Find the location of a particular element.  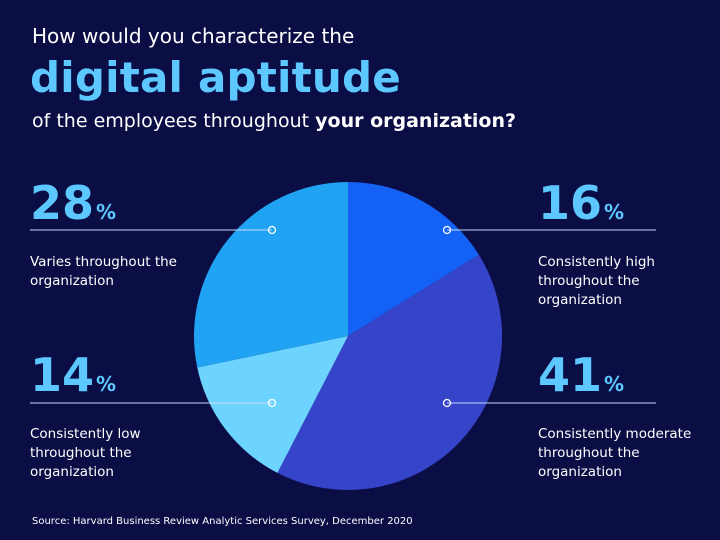

leader-dot-consistently-moderate is located at coordinates (447, 403).